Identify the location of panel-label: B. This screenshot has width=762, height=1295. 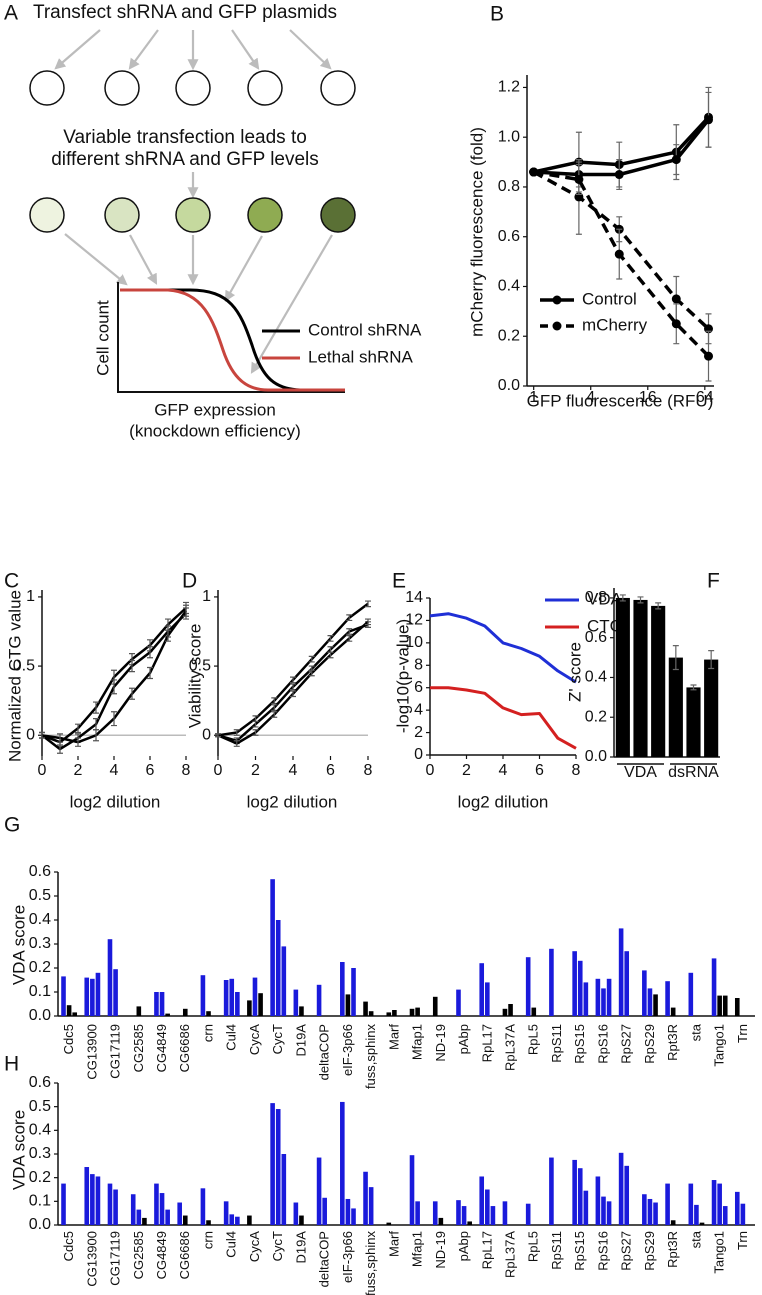
(497, 14).